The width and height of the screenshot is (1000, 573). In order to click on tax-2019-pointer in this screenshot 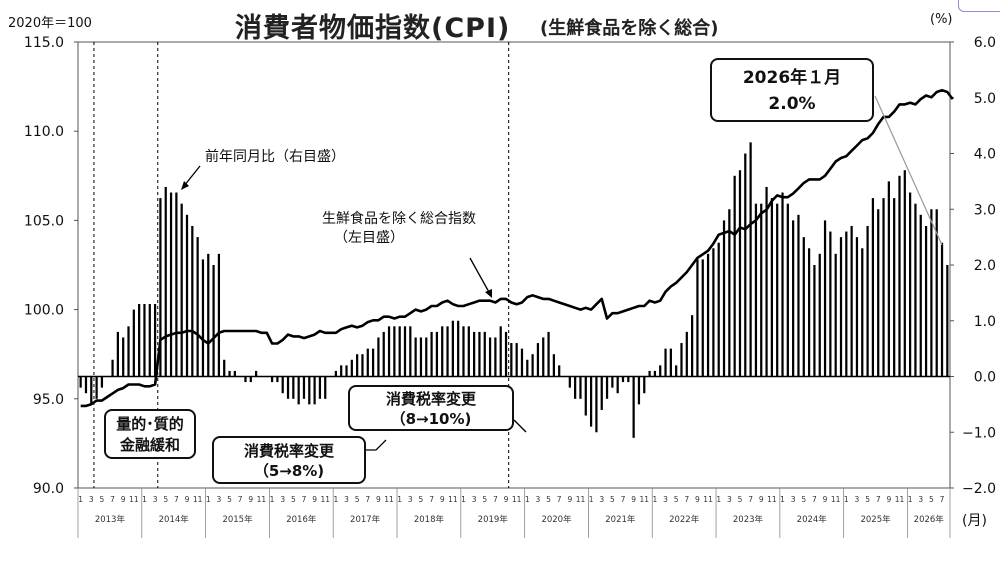, I will do `click(520, 426)`.